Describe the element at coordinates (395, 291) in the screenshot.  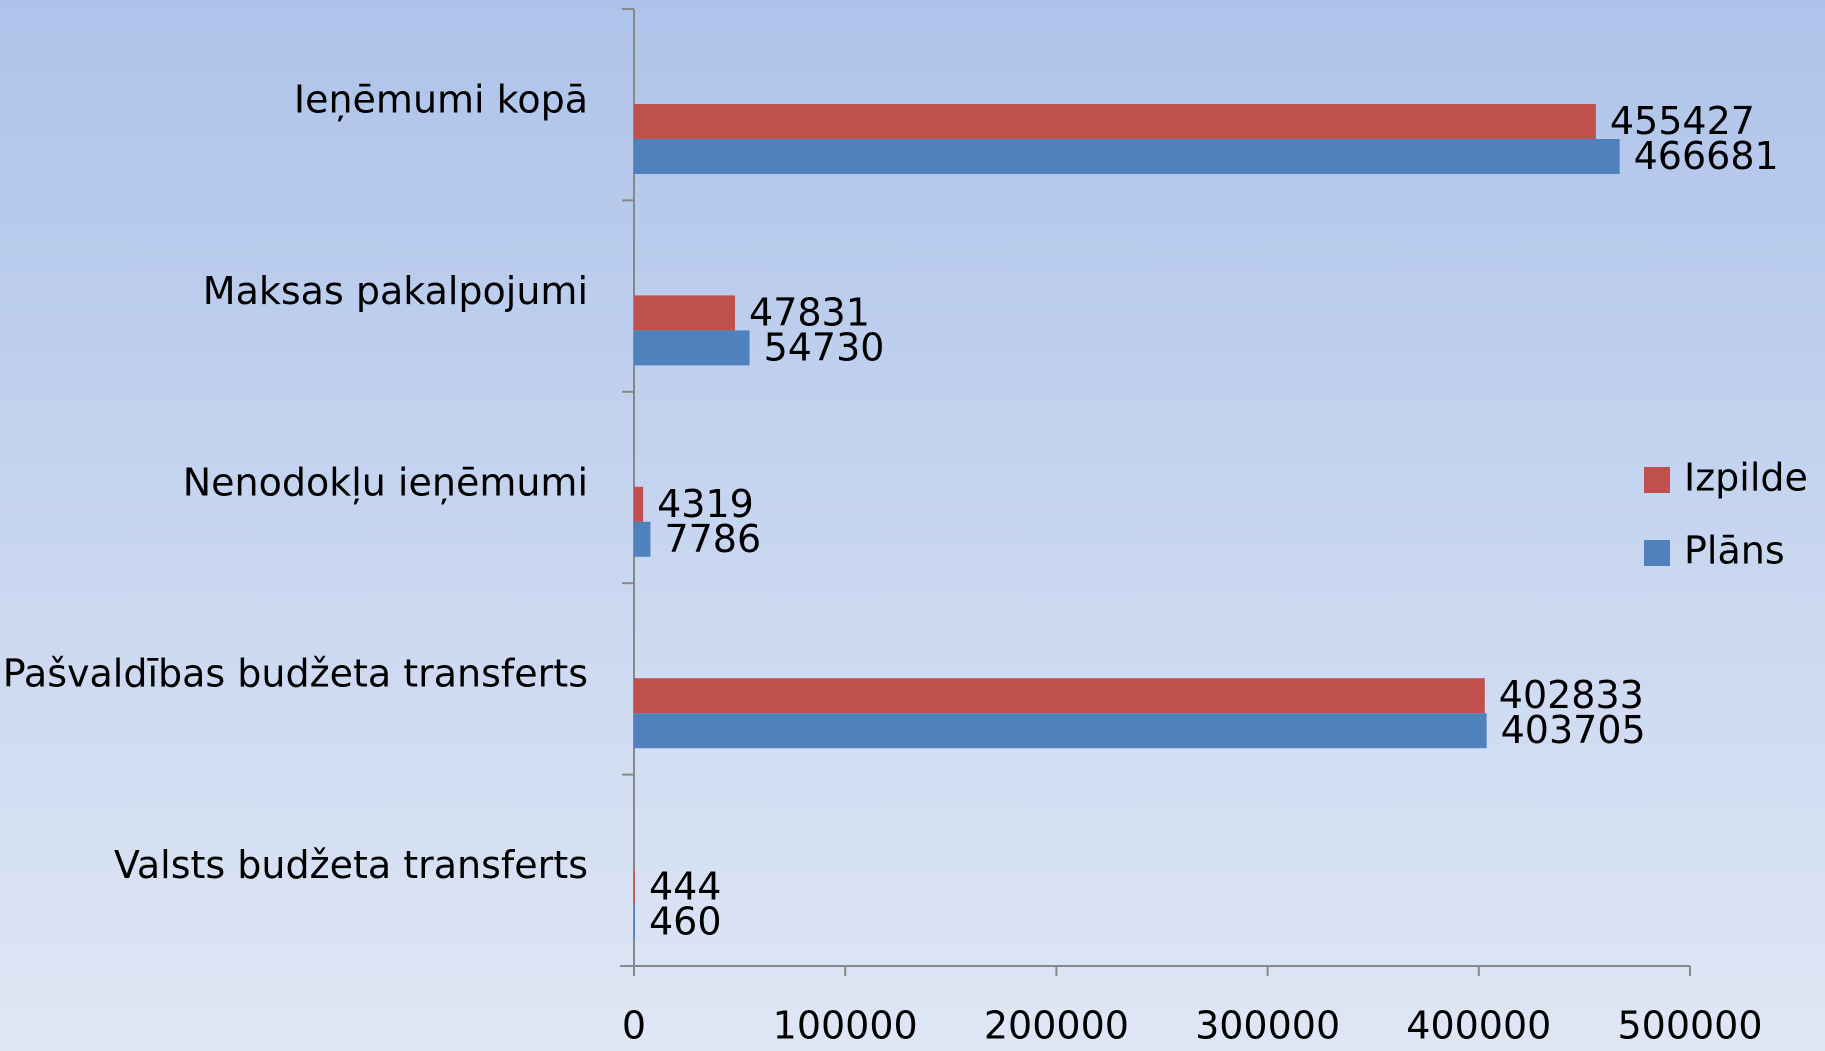
I see `category-label: Maksas pakalpojumi` at that location.